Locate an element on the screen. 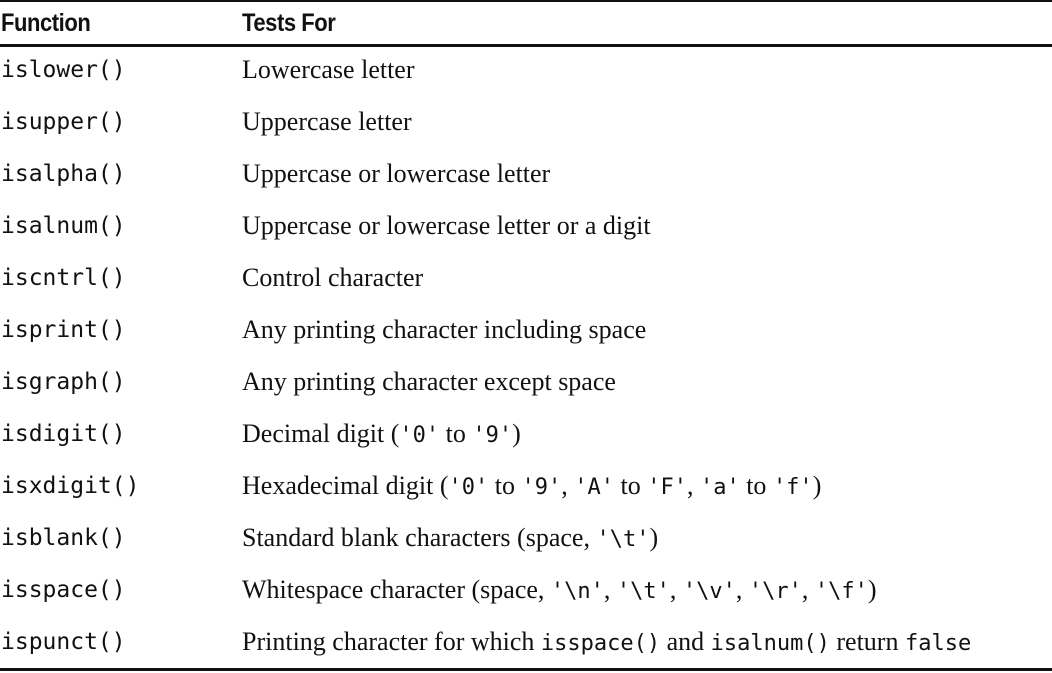  description-text: Uppercase or lowercase letter is located at coordinates (396, 173).